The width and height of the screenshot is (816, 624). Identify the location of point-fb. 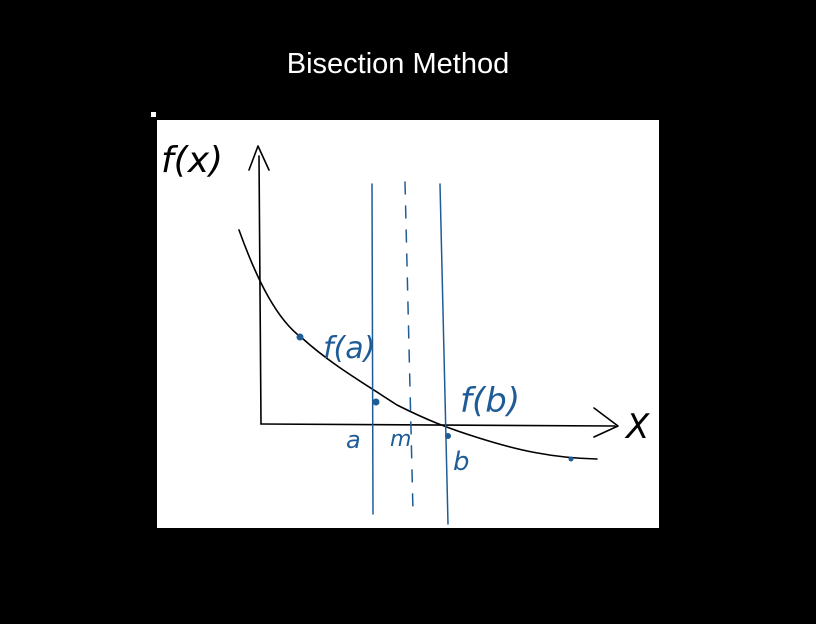
(448, 436).